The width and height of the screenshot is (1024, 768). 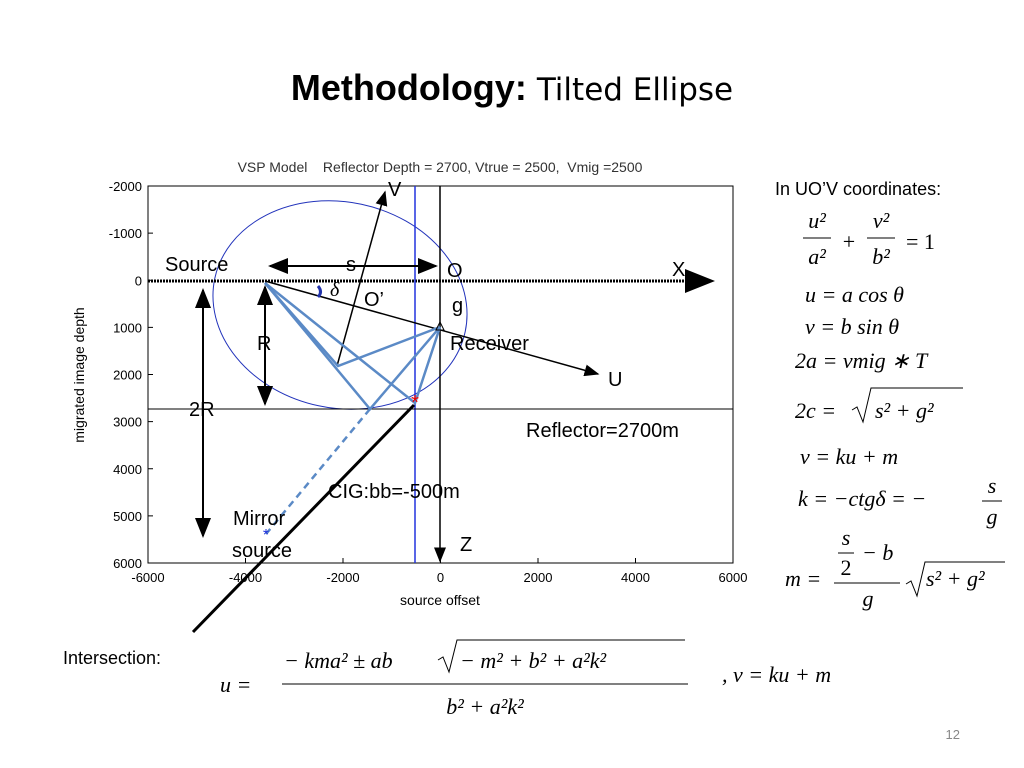 I want to click on label-mirror: Mirror, so click(x=259, y=519).